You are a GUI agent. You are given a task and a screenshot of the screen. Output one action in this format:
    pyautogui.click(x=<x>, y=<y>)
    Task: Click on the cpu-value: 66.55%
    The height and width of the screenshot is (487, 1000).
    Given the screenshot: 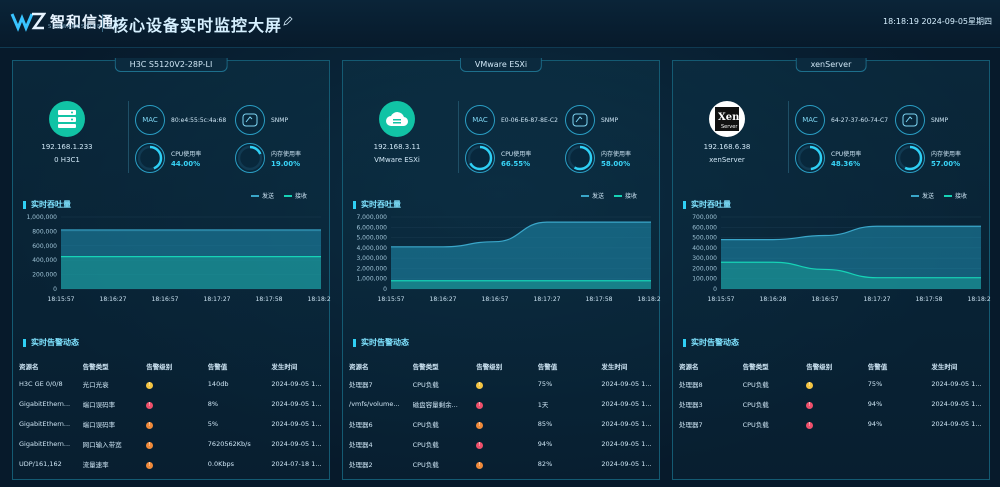 What is the action you would take?
    pyautogui.click(x=516, y=163)
    